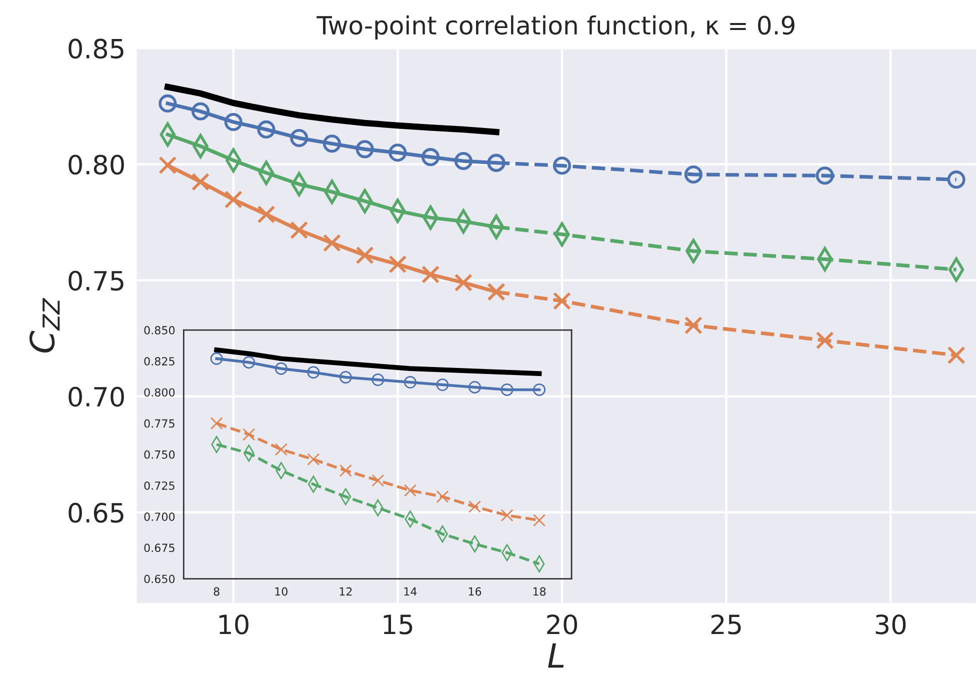  Describe the element at coordinates (410, 591) in the screenshot. I see `x-tick-label: 14` at that location.